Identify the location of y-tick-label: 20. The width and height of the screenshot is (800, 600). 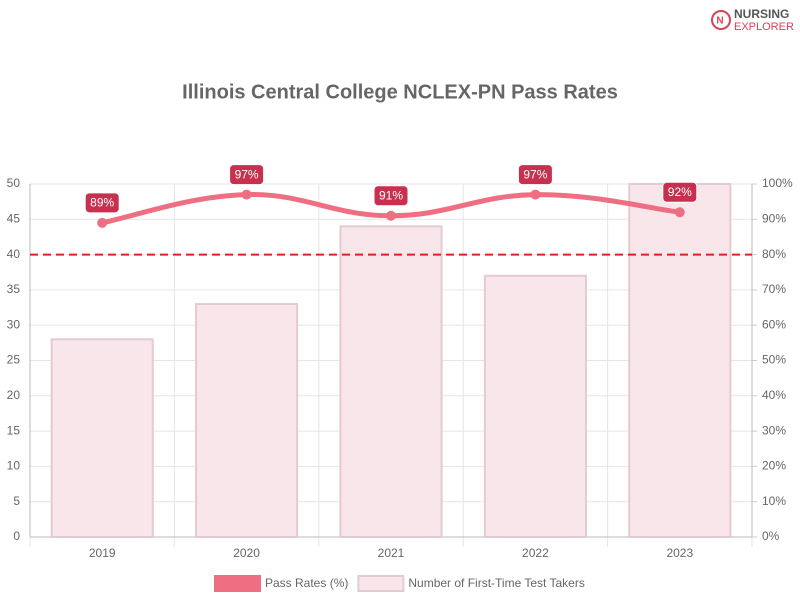
(14, 395).